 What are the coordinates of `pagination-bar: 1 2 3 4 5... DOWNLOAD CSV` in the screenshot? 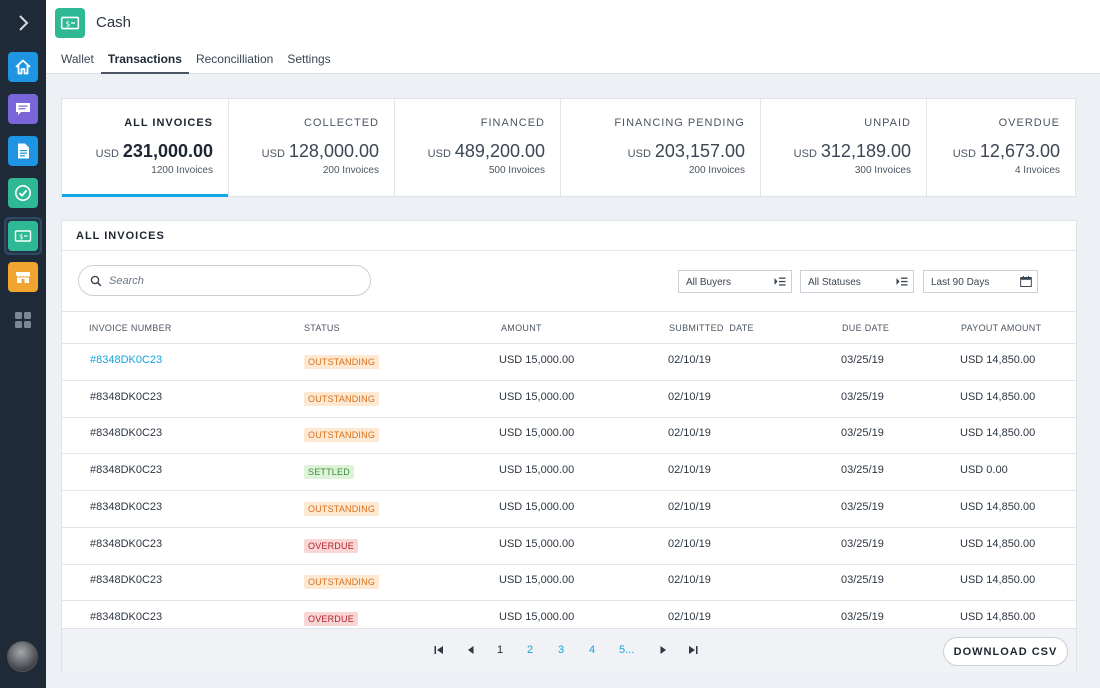 It's located at (569, 650).